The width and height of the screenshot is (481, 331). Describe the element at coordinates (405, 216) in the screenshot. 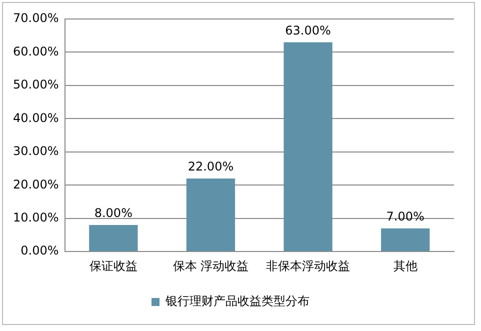

I see `data-label: 7.00%` at that location.